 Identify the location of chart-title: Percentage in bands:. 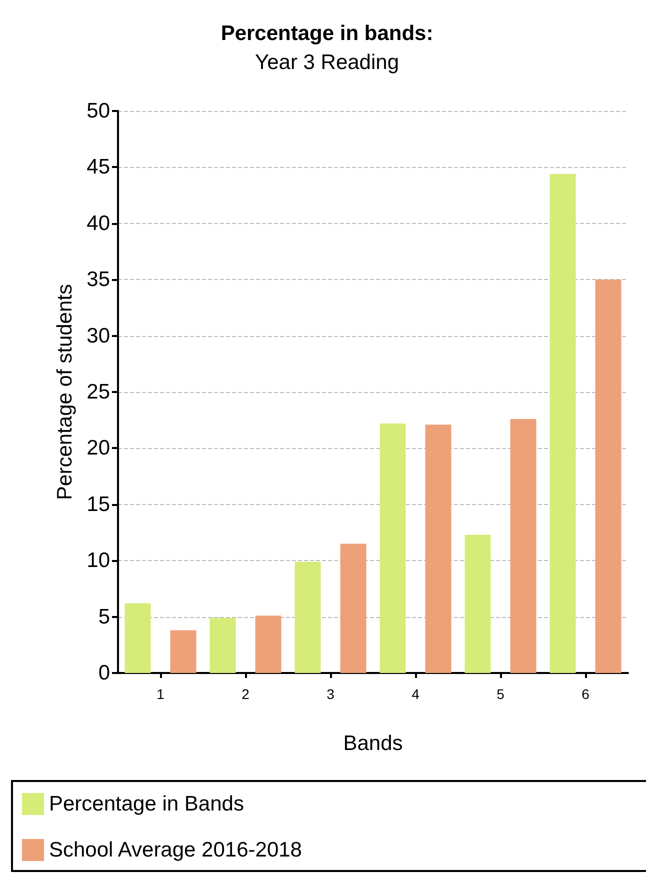
(327, 33).